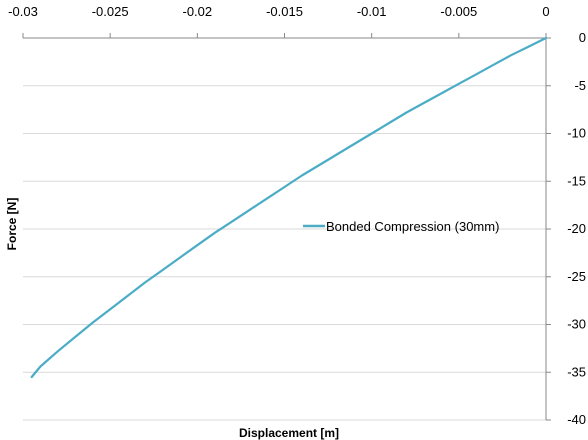 This screenshot has height=440, width=588. Describe the element at coordinates (576, 180) in the screenshot. I see `y-tick-label-3: -15` at that location.